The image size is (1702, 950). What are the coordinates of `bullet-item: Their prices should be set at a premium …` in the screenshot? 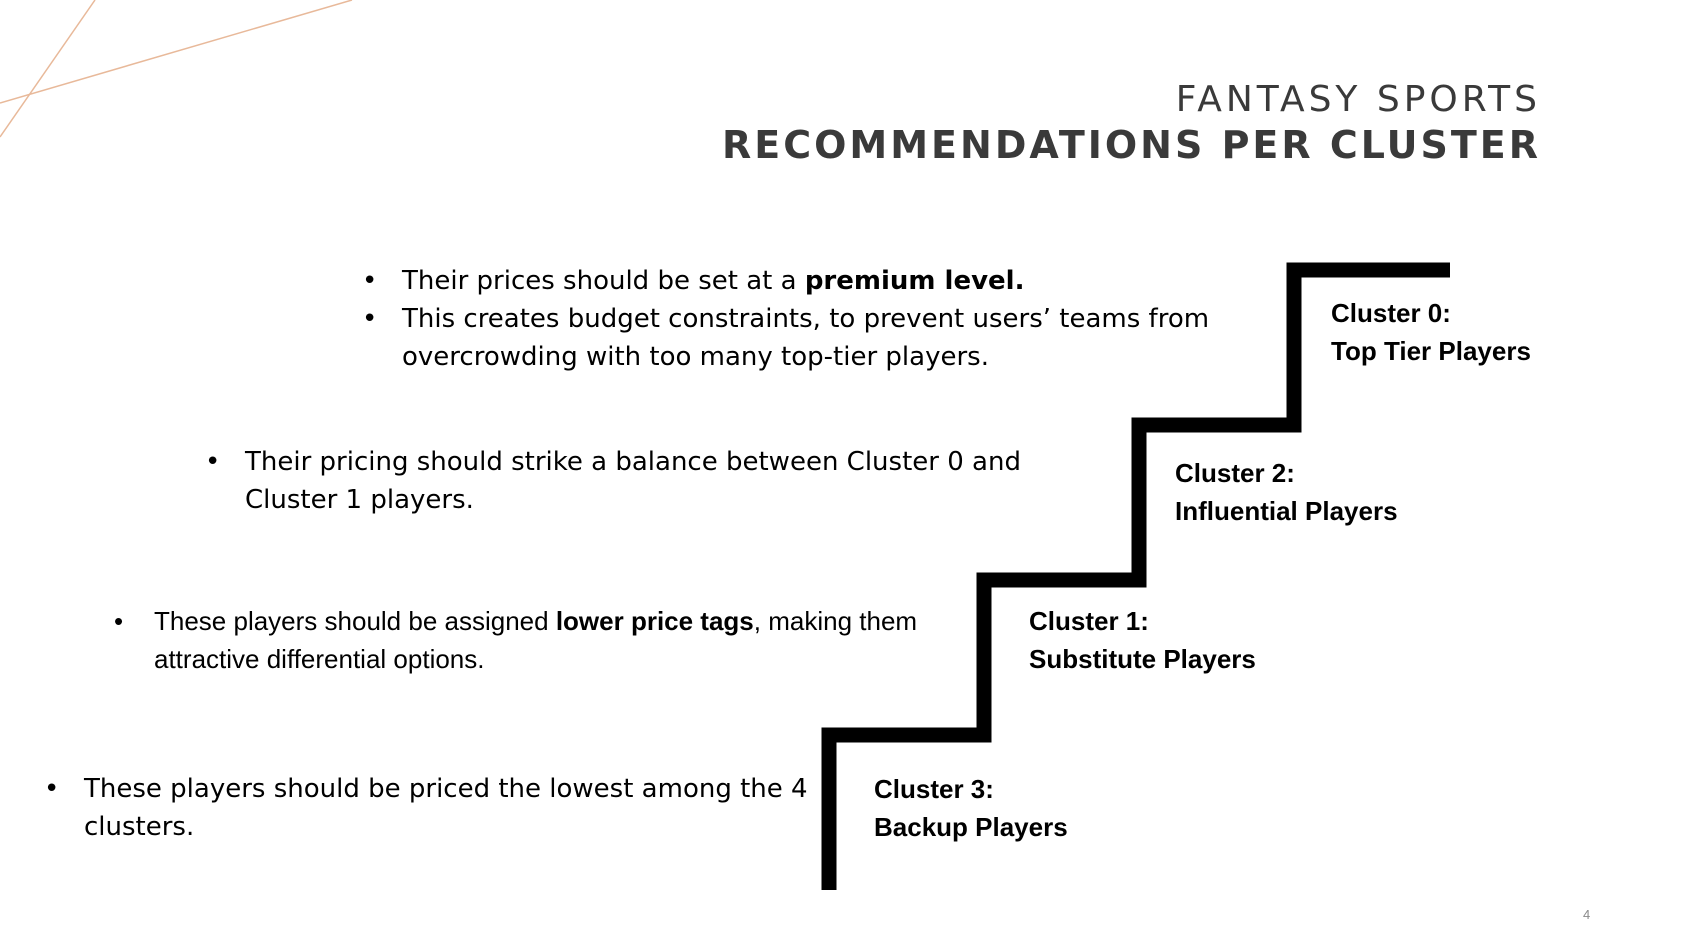 It's located at (812, 281).